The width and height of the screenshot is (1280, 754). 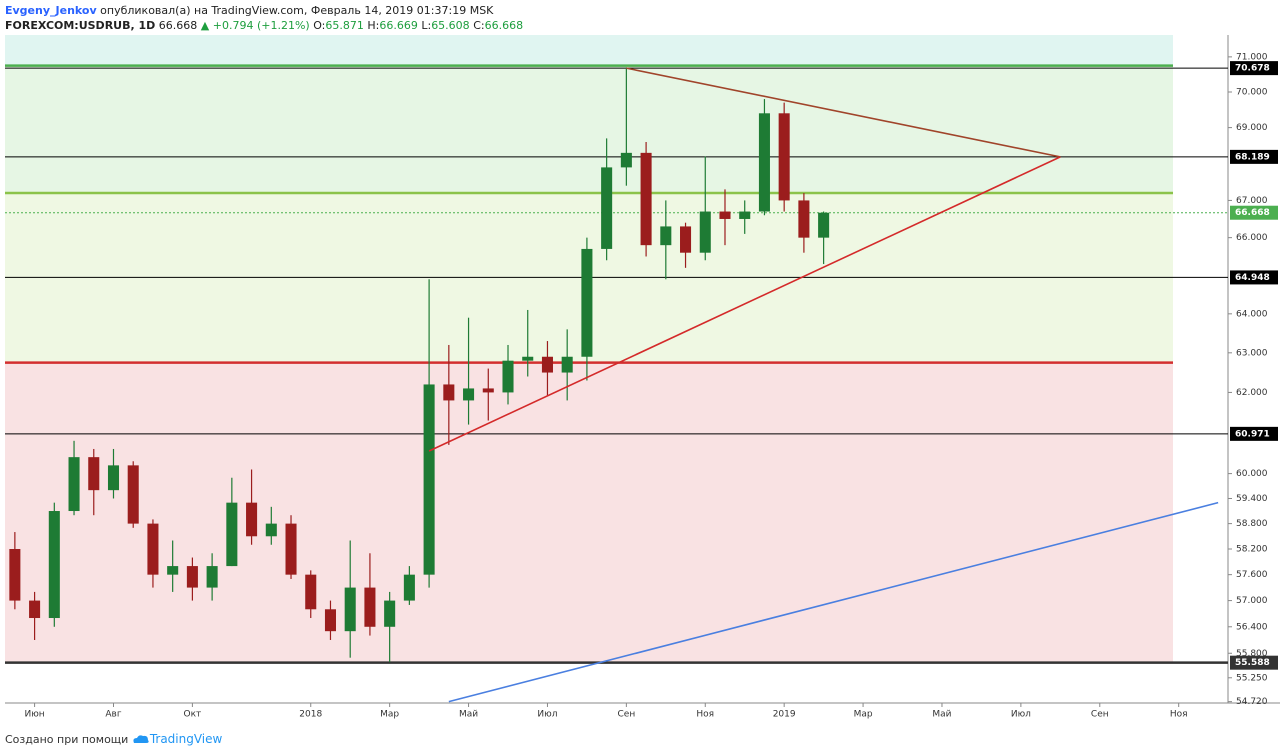 What do you see at coordinates (80, 25) in the screenshot?
I see `symbol: FOREXCOM:USDRUB, 1D` at bounding box center [80, 25].